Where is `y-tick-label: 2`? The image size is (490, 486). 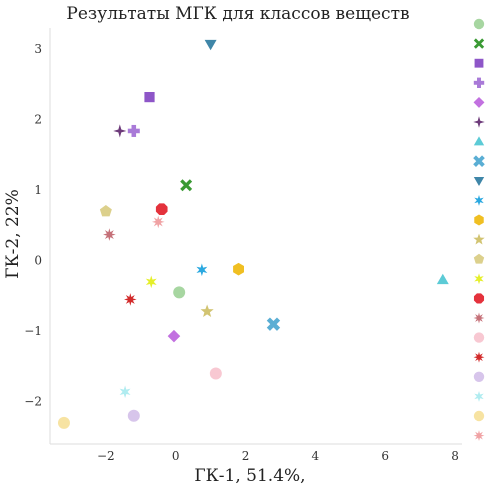
y-tick-label: 2 is located at coordinates (38, 120).